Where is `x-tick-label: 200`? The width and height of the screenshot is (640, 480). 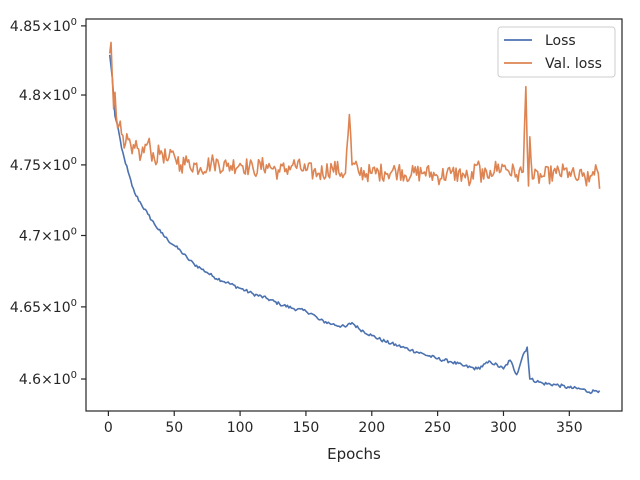
x-tick-label: 200 is located at coordinates (371, 428).